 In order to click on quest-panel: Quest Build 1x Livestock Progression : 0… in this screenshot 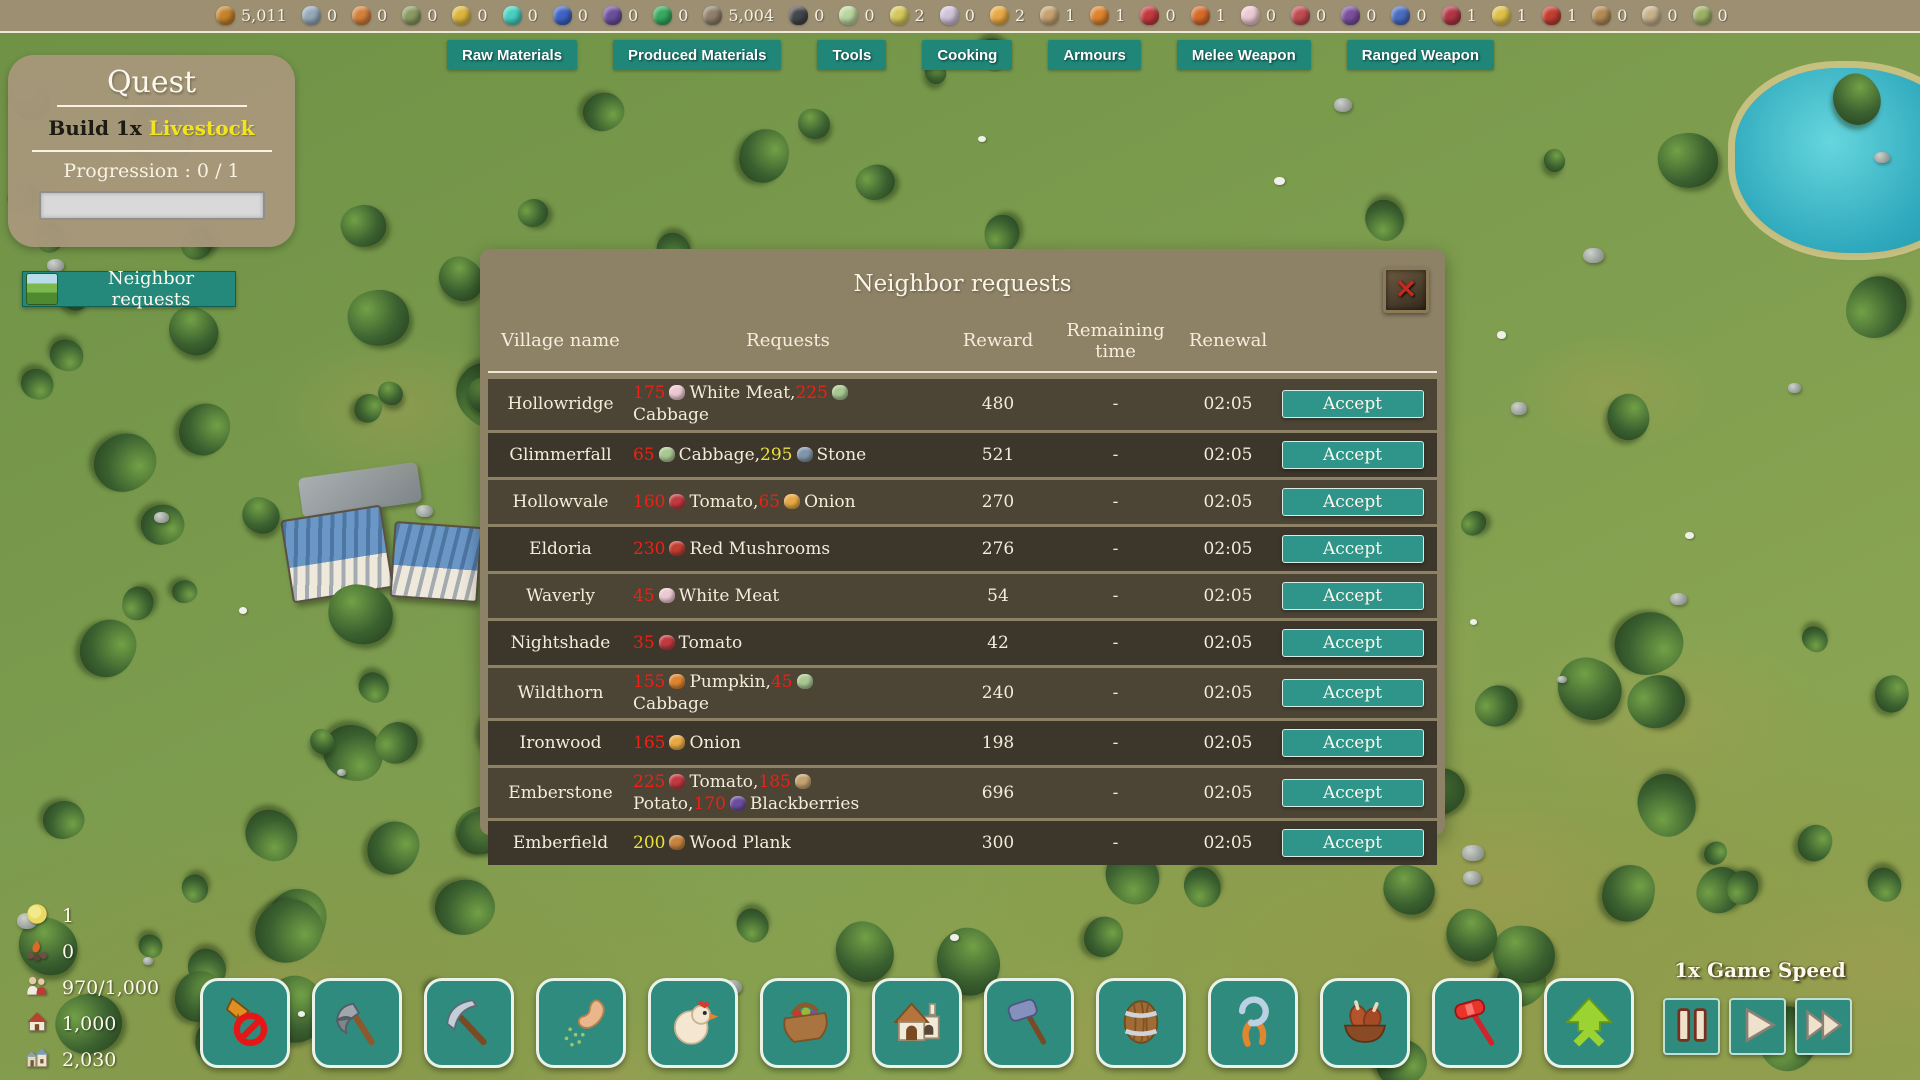, I will do `click(151, 151)`.